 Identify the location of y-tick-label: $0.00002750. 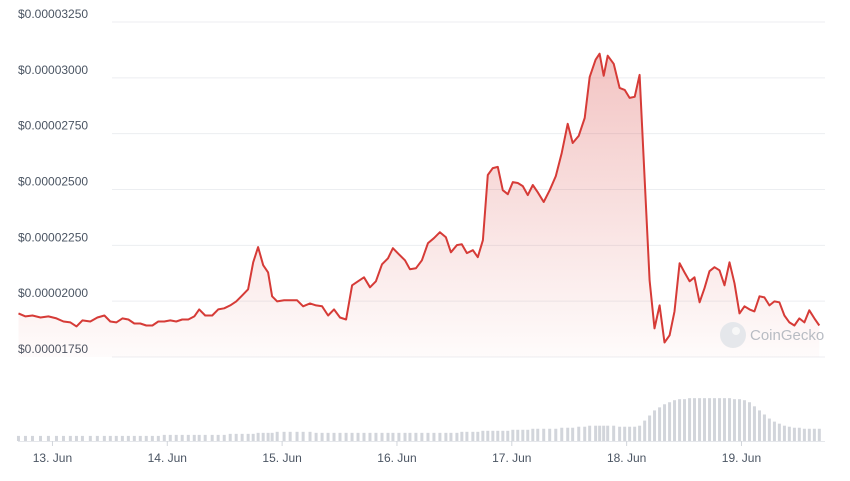
(53, 126).